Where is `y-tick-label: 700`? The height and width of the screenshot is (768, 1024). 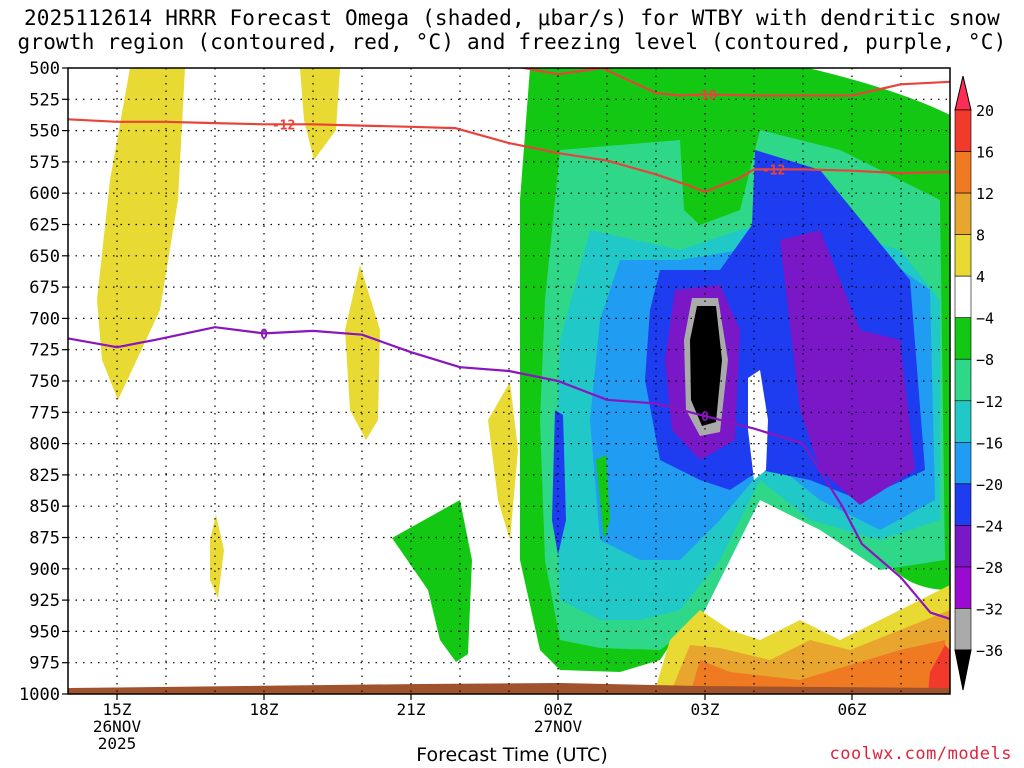
y-tick-label: 700 is located at coordinates (44, 319).